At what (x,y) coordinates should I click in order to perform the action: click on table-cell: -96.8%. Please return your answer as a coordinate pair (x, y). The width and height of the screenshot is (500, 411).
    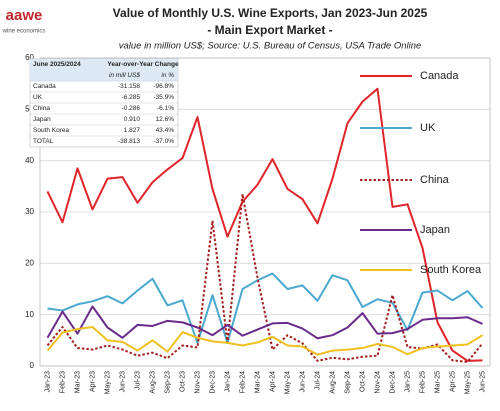
    Looking at the image, I should click on (163, 86).